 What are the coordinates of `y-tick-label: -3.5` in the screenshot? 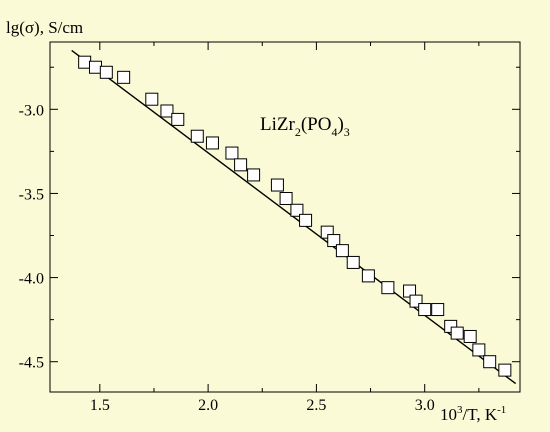 It's located at (31, 194).